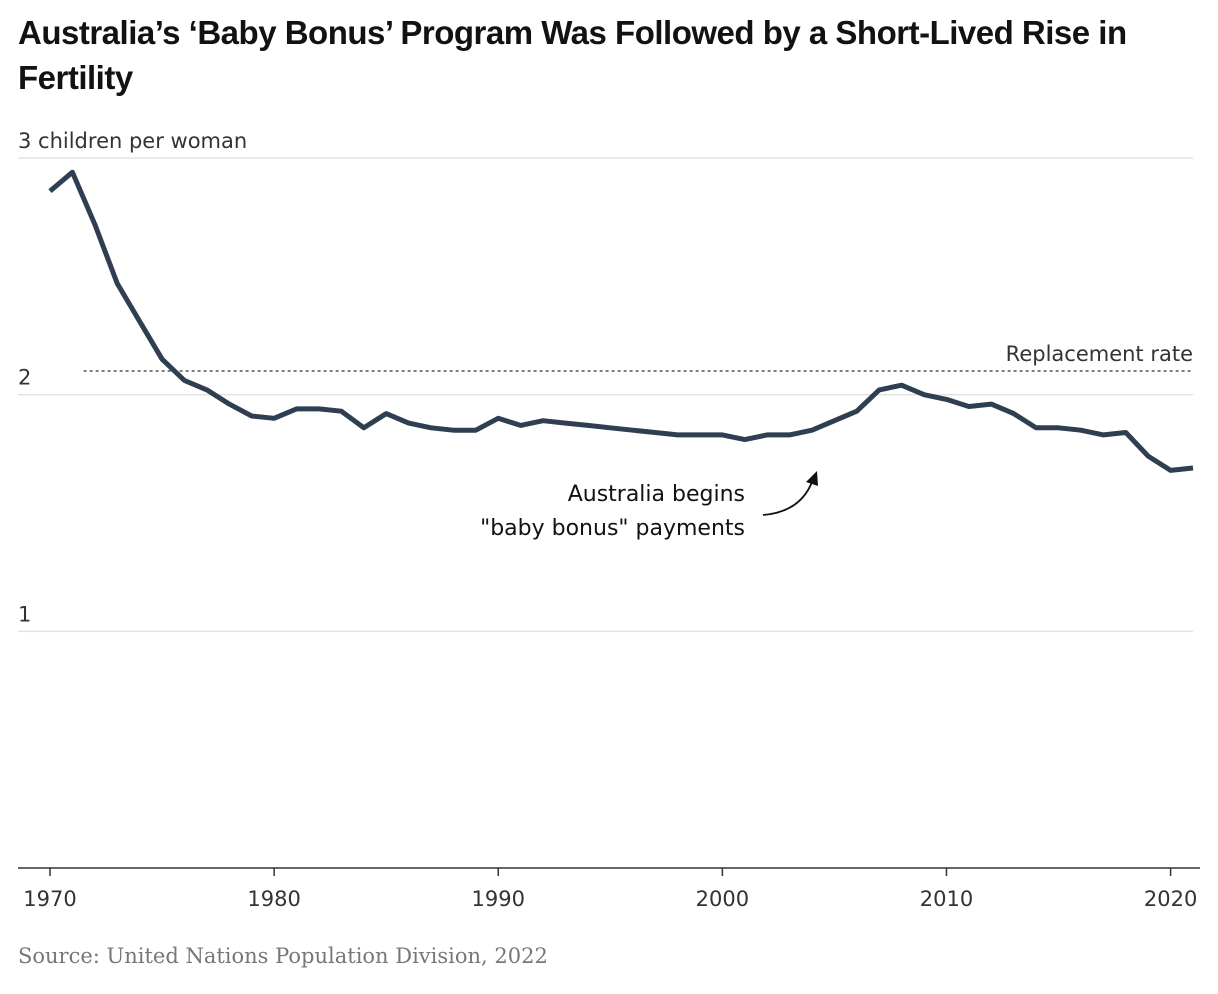 The image size is (1218, 994). I want to click on y-tick-label-1: 1, so click(24, 614).